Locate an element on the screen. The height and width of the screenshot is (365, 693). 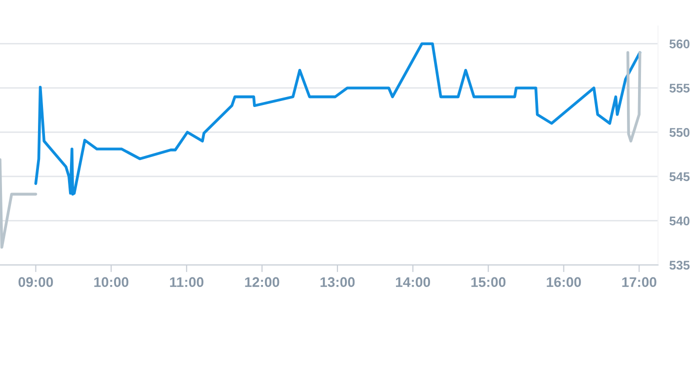
x-tick-label: 12:00 is located at coordinates (262, 282).